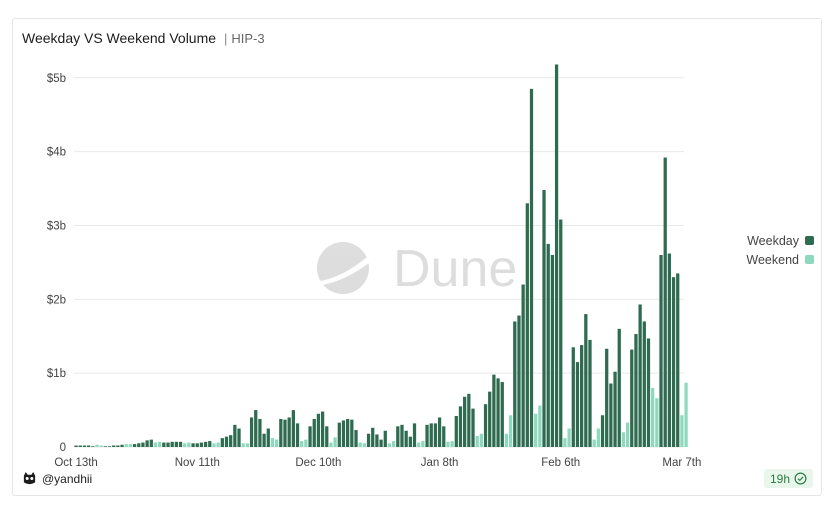 The image size is (839, 516). I want to click on legend-item-weekday: Weekday, so click(780, 240).